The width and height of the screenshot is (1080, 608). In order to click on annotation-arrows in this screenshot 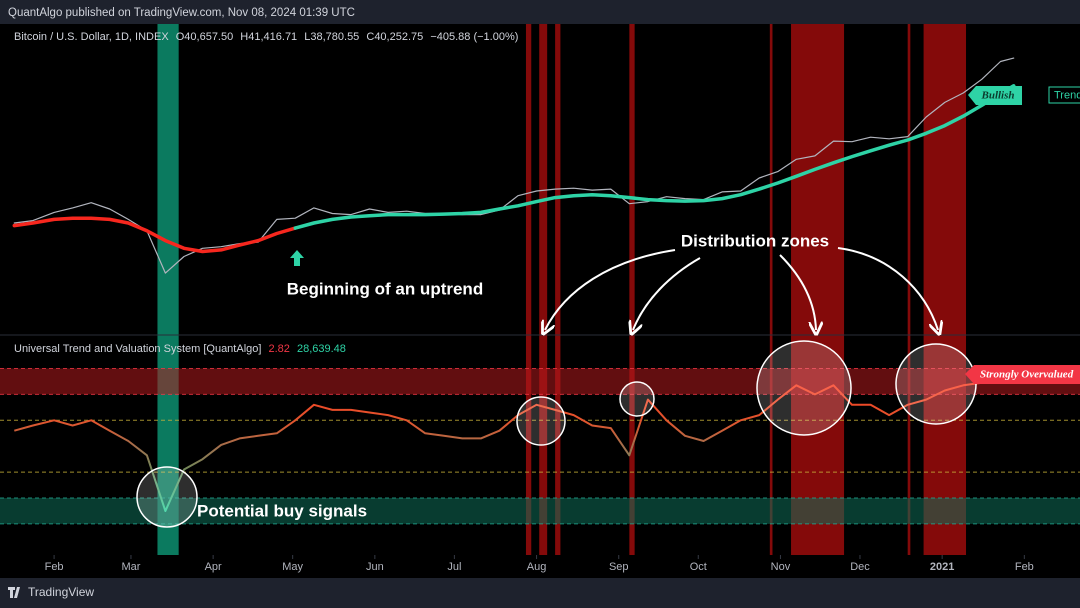, I will do `click(741, 288)`.